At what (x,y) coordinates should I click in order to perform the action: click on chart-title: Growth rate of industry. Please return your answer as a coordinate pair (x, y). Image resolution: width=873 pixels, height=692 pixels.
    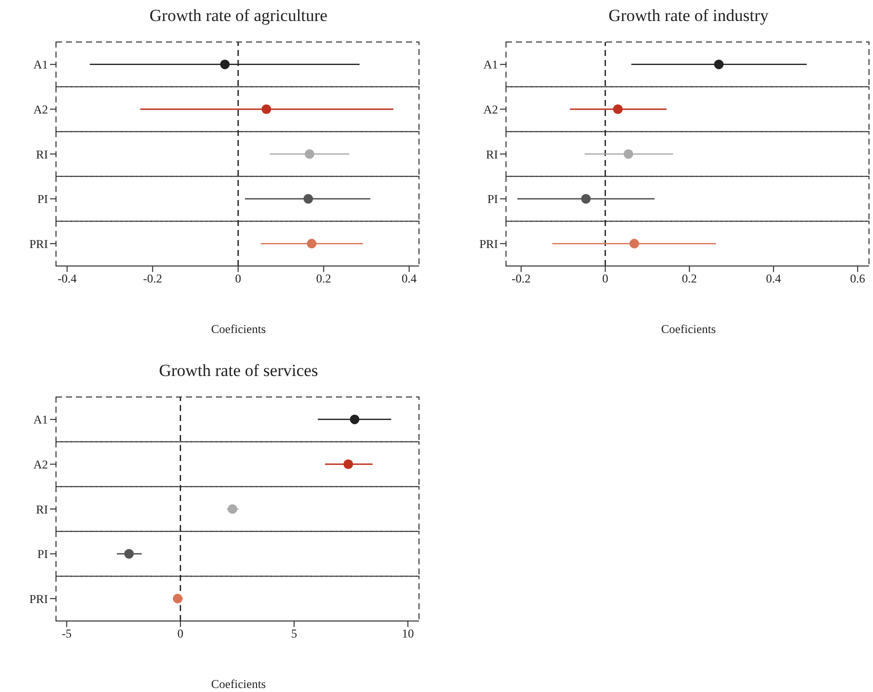
    Looking at the image, I should click on (688, 16).